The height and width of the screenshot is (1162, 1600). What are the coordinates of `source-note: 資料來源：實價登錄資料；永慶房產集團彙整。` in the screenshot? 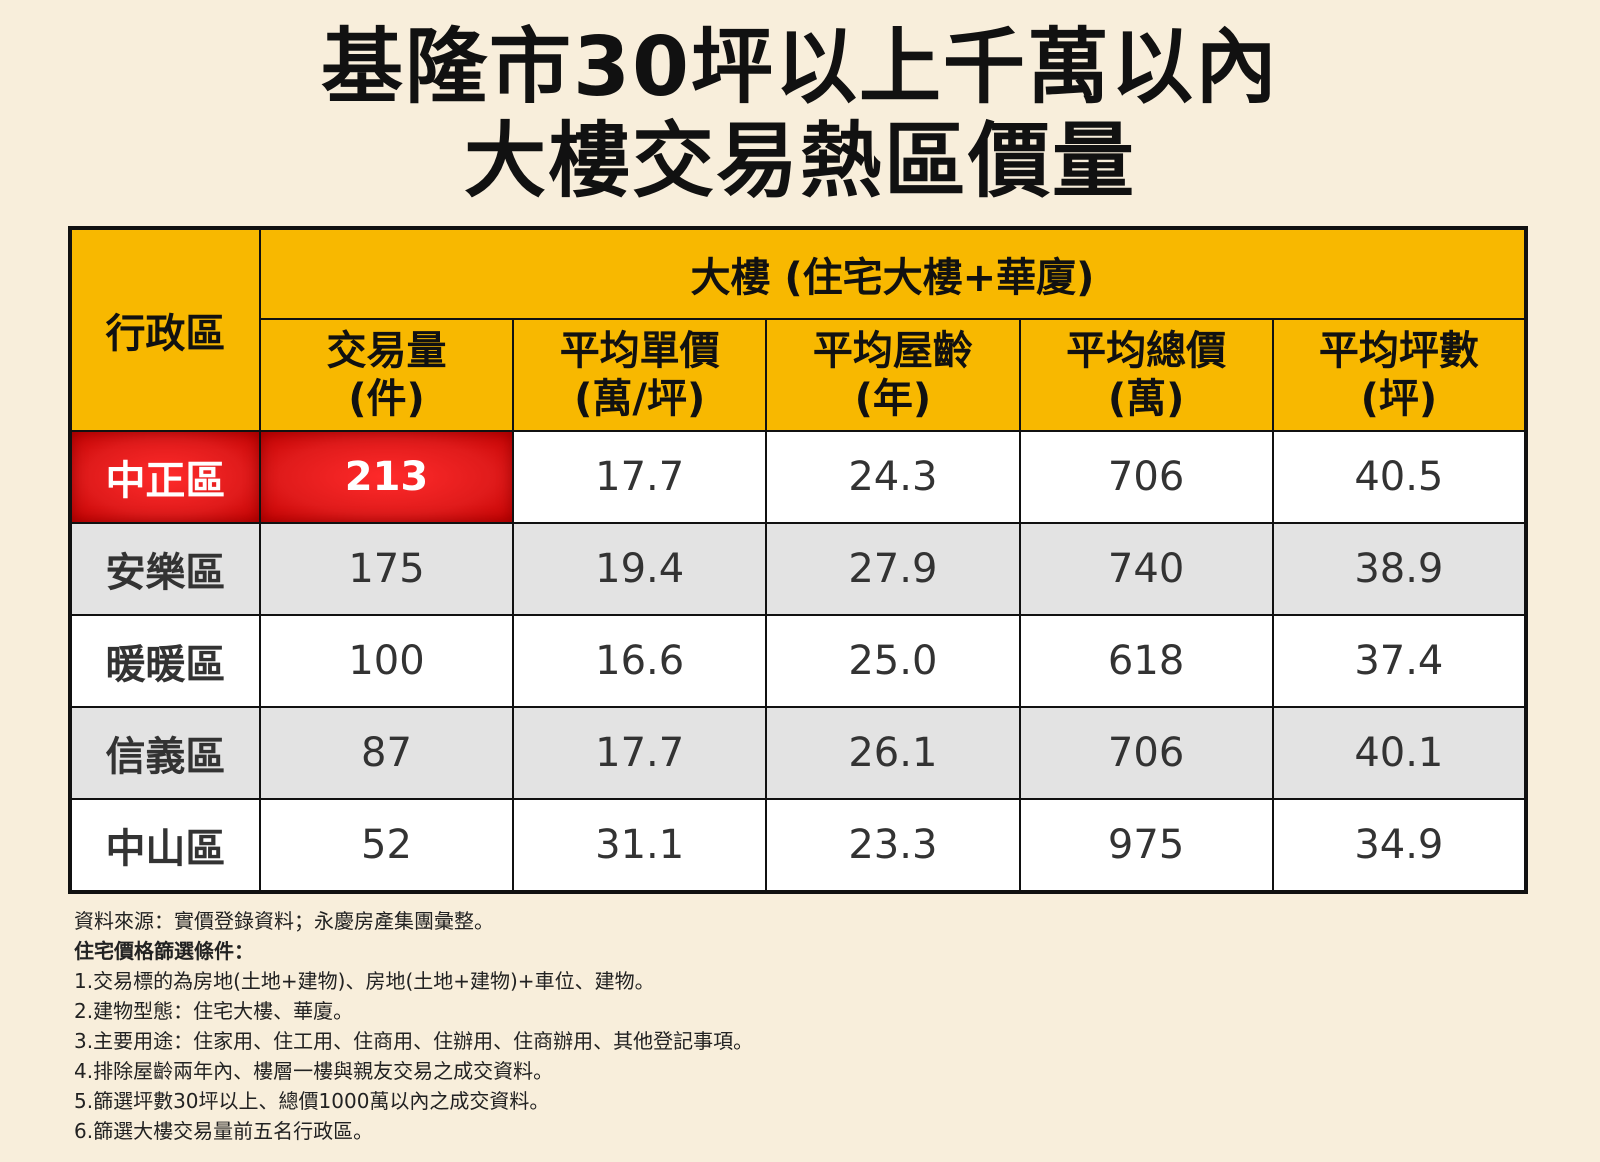 It's located at (284, 921).